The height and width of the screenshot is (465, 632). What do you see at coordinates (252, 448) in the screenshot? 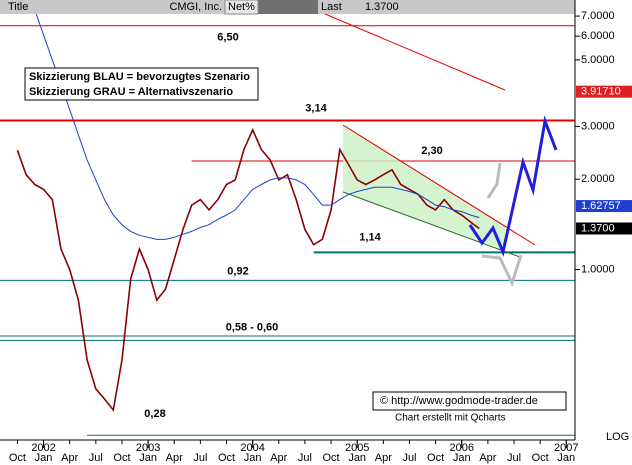
I see `year-tick-label: 2004` at bounding box center [252, 448].